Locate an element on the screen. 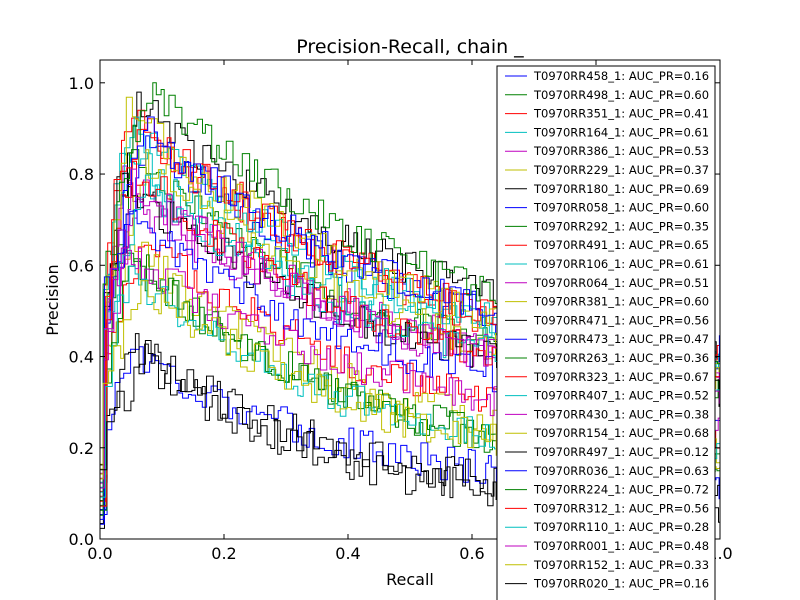 The height and width of the screenshot is (600, 800). legend-entry: T0970RR001_1: AUC_PR=0.48 is located at coordinates (621, 546).